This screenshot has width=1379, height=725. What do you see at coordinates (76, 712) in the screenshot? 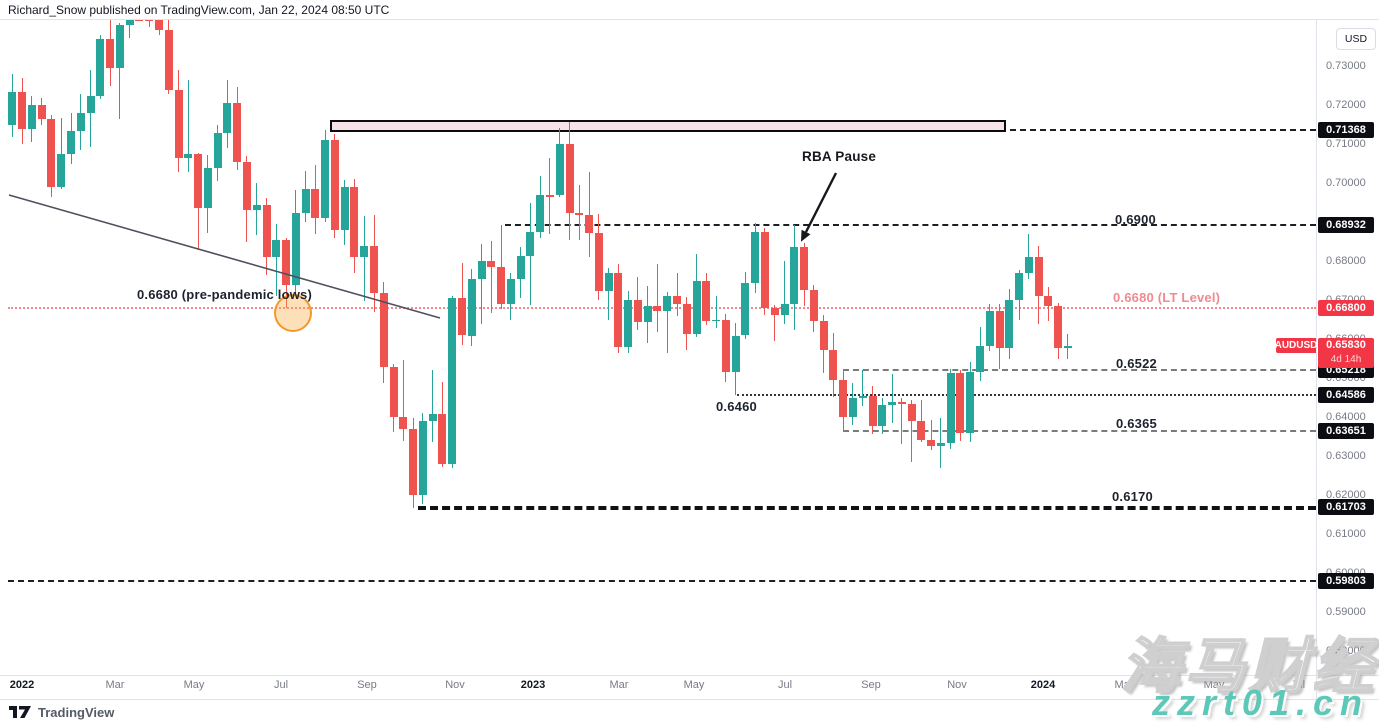
I see `tradingview-brand: TradingView` at bounding box center [76, 712].